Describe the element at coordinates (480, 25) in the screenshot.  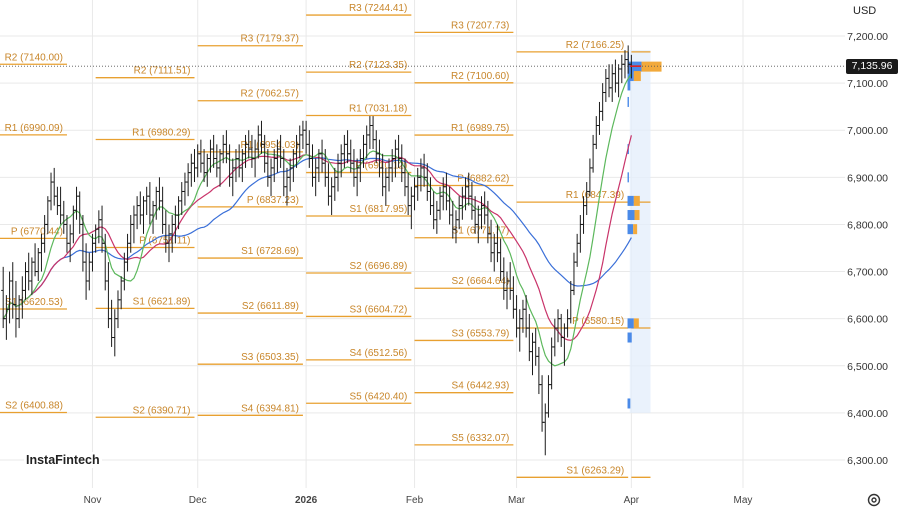
I see `pivot-label: R3 (7207.73)` at that location.